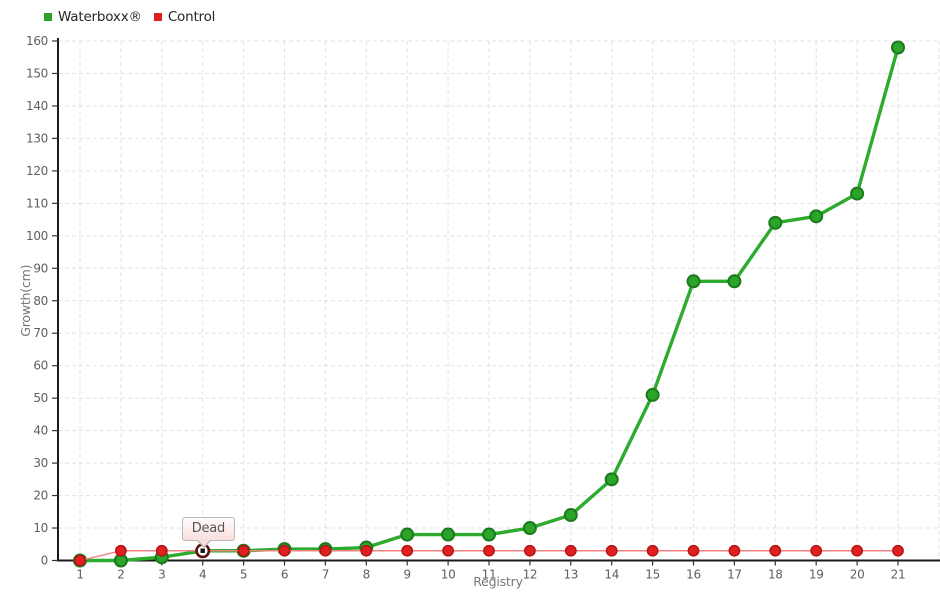 The image size is (940, 600). What do you see at coordinates (498, 581) in the screenshot?
I see `x-axis-title: Registry` at bounding box center [498, 581].